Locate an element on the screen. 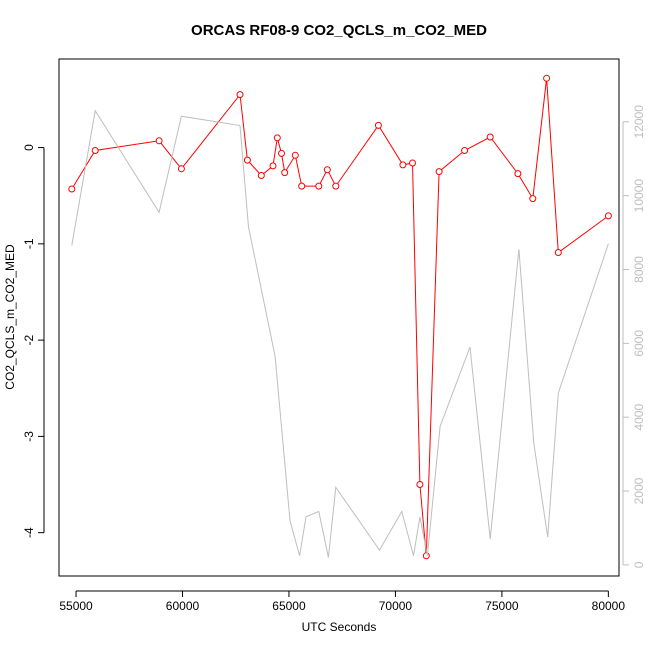 This screenshot has width=650, height=650. y2-tick-label-4: 8000 is located at coordinates (639, 269).